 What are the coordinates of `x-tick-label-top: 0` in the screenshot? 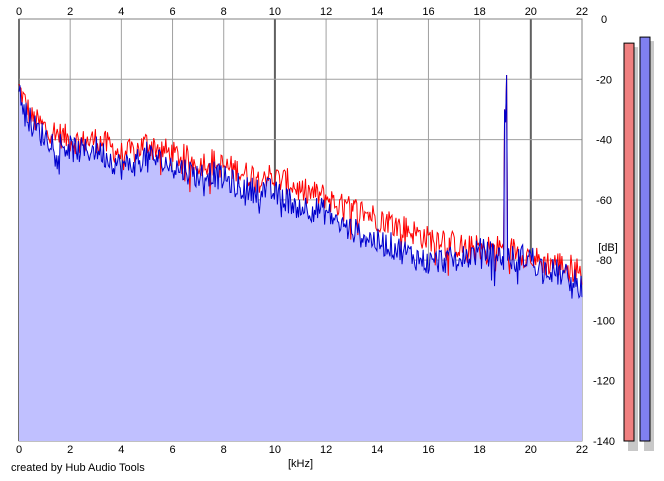 It's located at (19, 12).